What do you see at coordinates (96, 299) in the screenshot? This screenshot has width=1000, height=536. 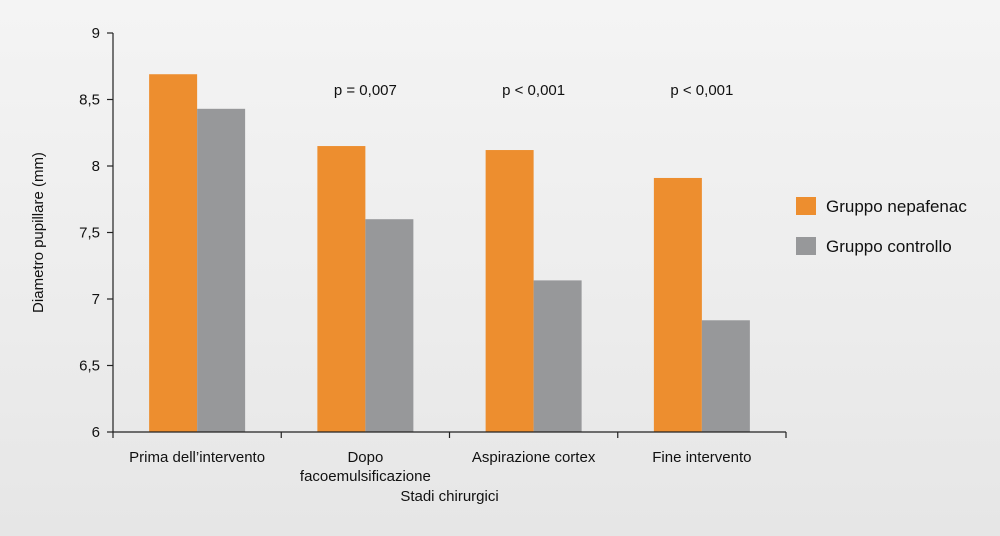 I see `y-tick-label: 7` at bounding box center [96, 299].